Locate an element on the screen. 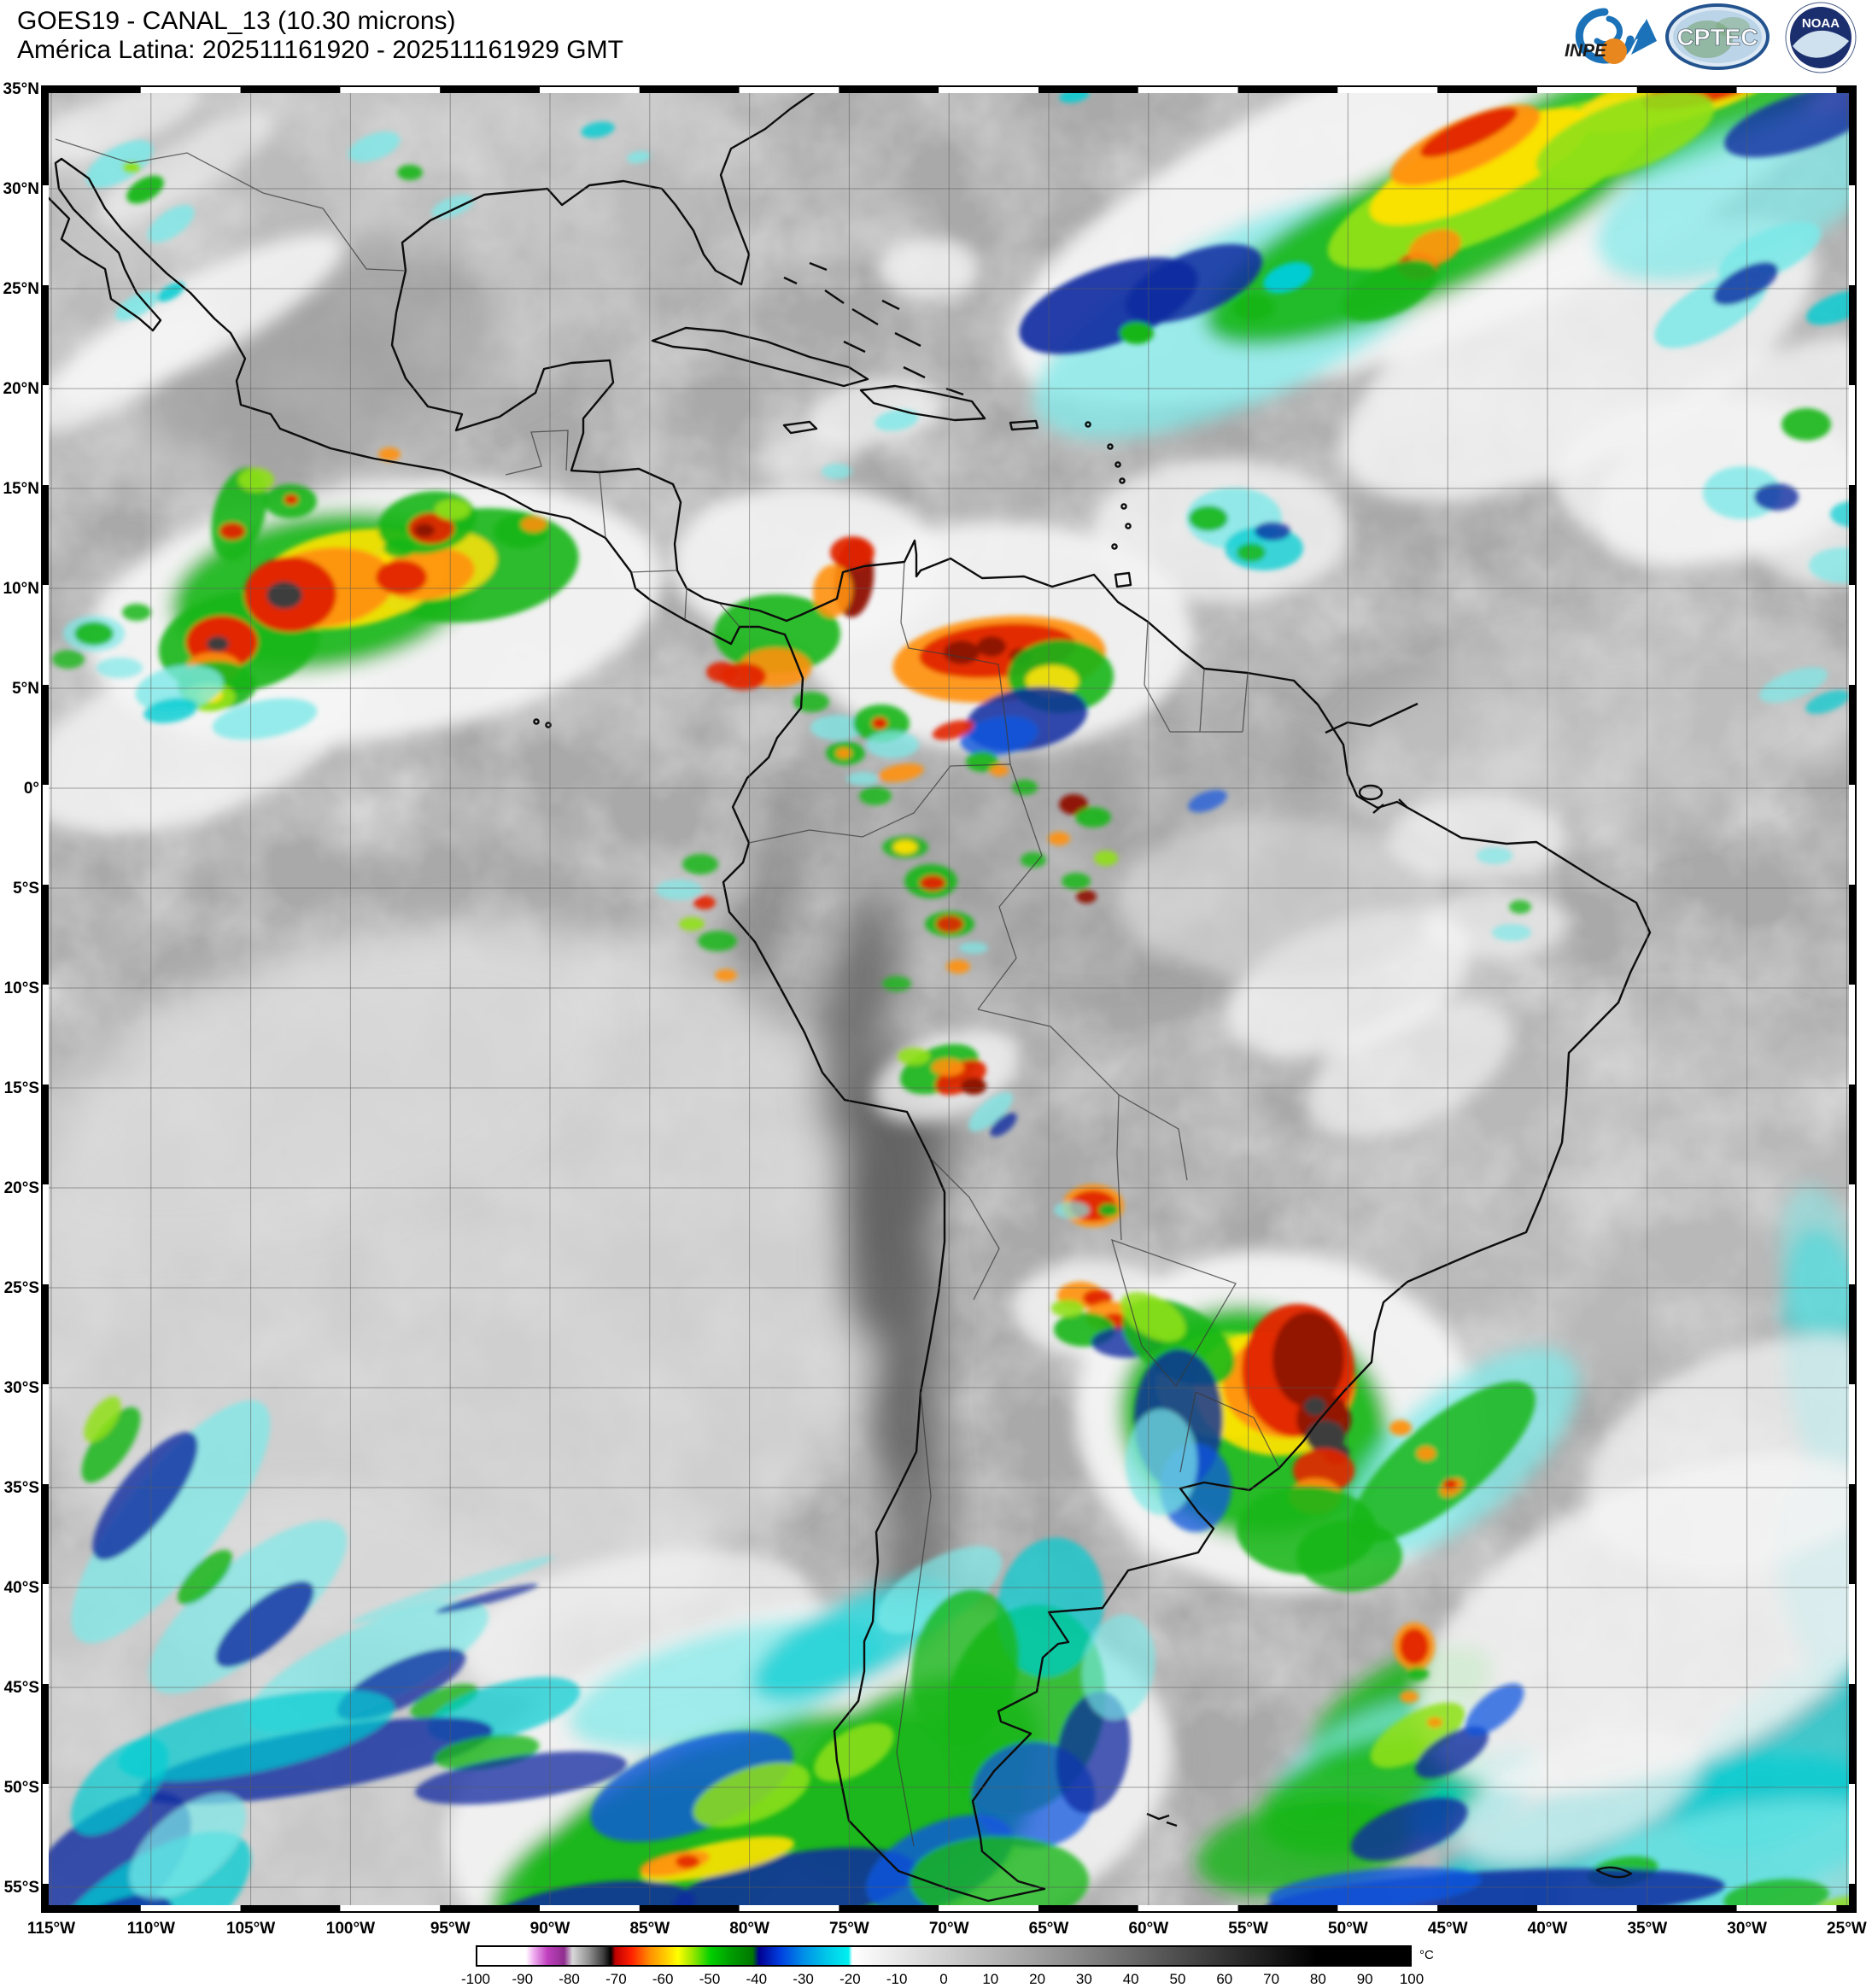 The height and width of the screenshot is (1988, 1872). lat-label: 10°N is located at coordinates (21, 589).